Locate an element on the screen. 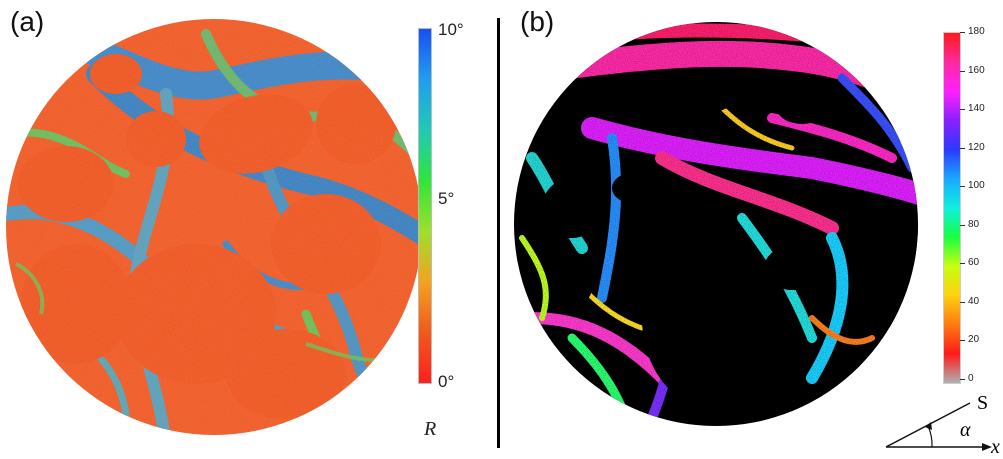  angle-diagram is located at coordinates (938, 426).